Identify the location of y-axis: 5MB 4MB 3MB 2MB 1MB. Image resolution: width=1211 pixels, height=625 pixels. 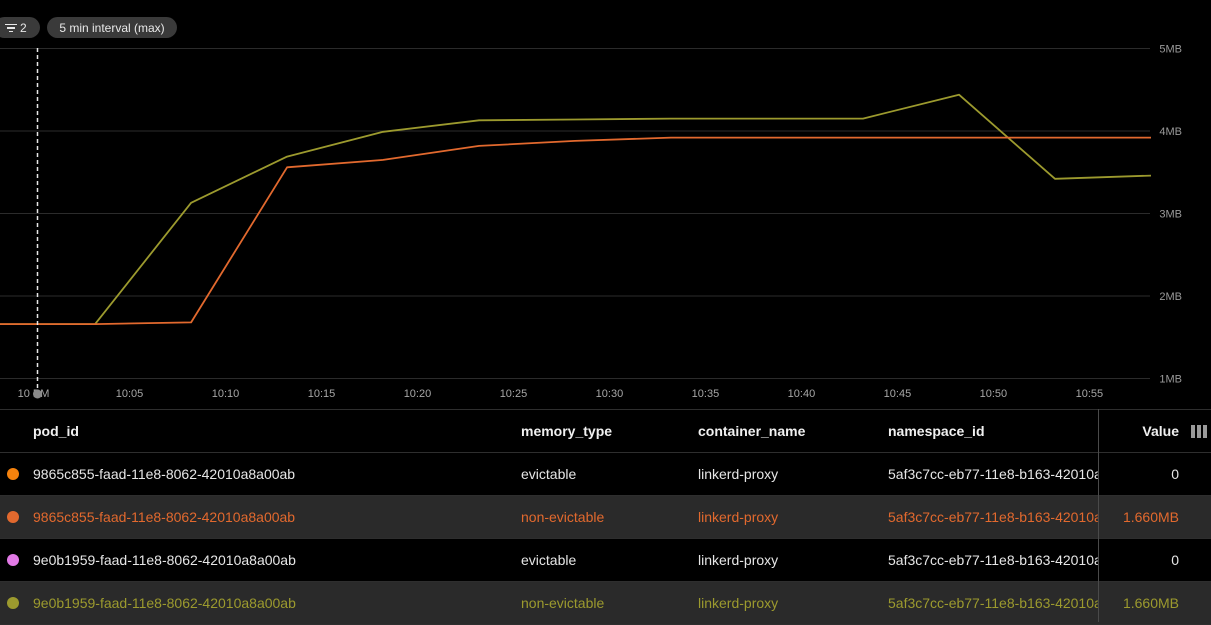
(1170, 215).